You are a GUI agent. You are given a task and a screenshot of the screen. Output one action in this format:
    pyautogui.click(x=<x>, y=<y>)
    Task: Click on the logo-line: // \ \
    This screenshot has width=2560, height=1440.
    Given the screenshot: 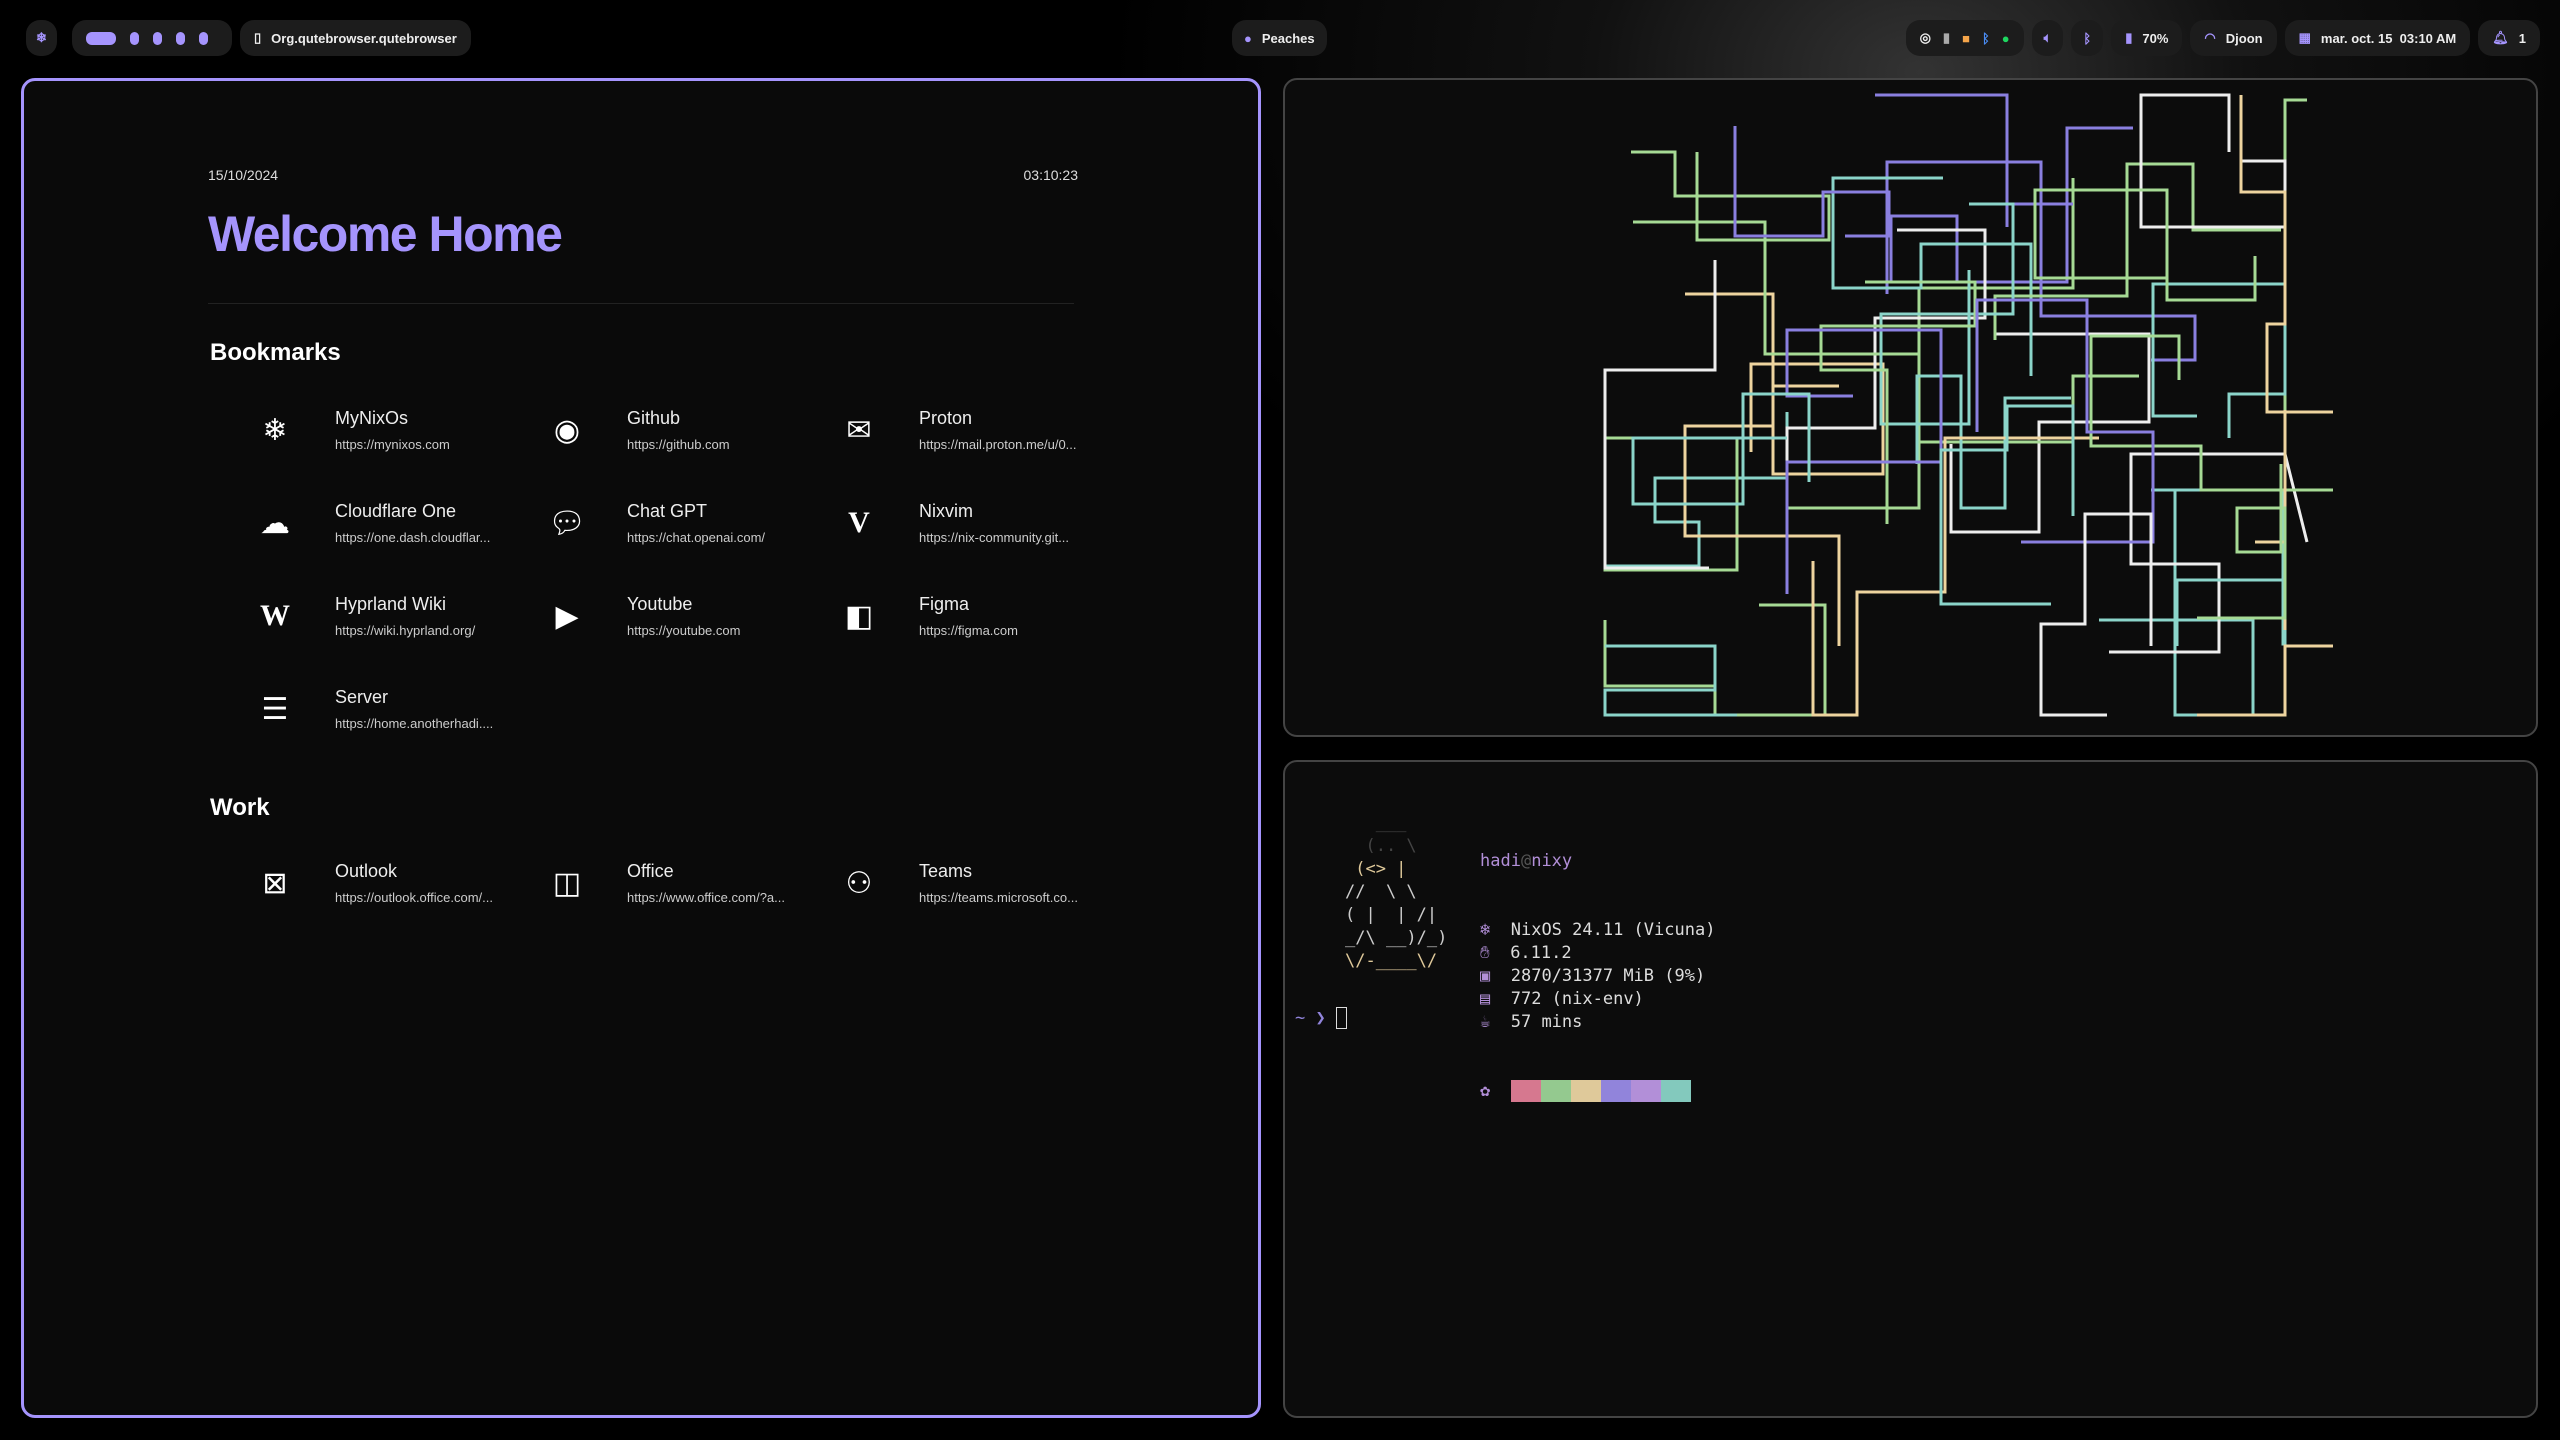 What is the action you would take?
    pyautogui.click(x=1381, y=892)
    